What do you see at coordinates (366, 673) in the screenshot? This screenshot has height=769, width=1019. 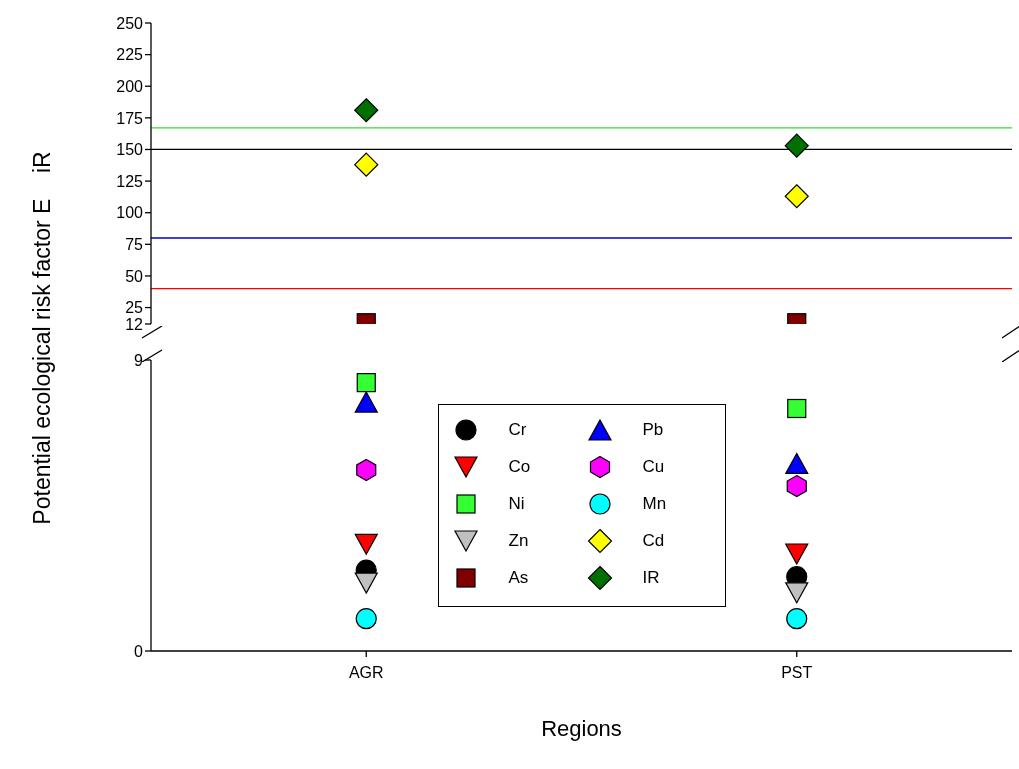 I see `x-tick-label: AGR` at bounding box center [366, 673].